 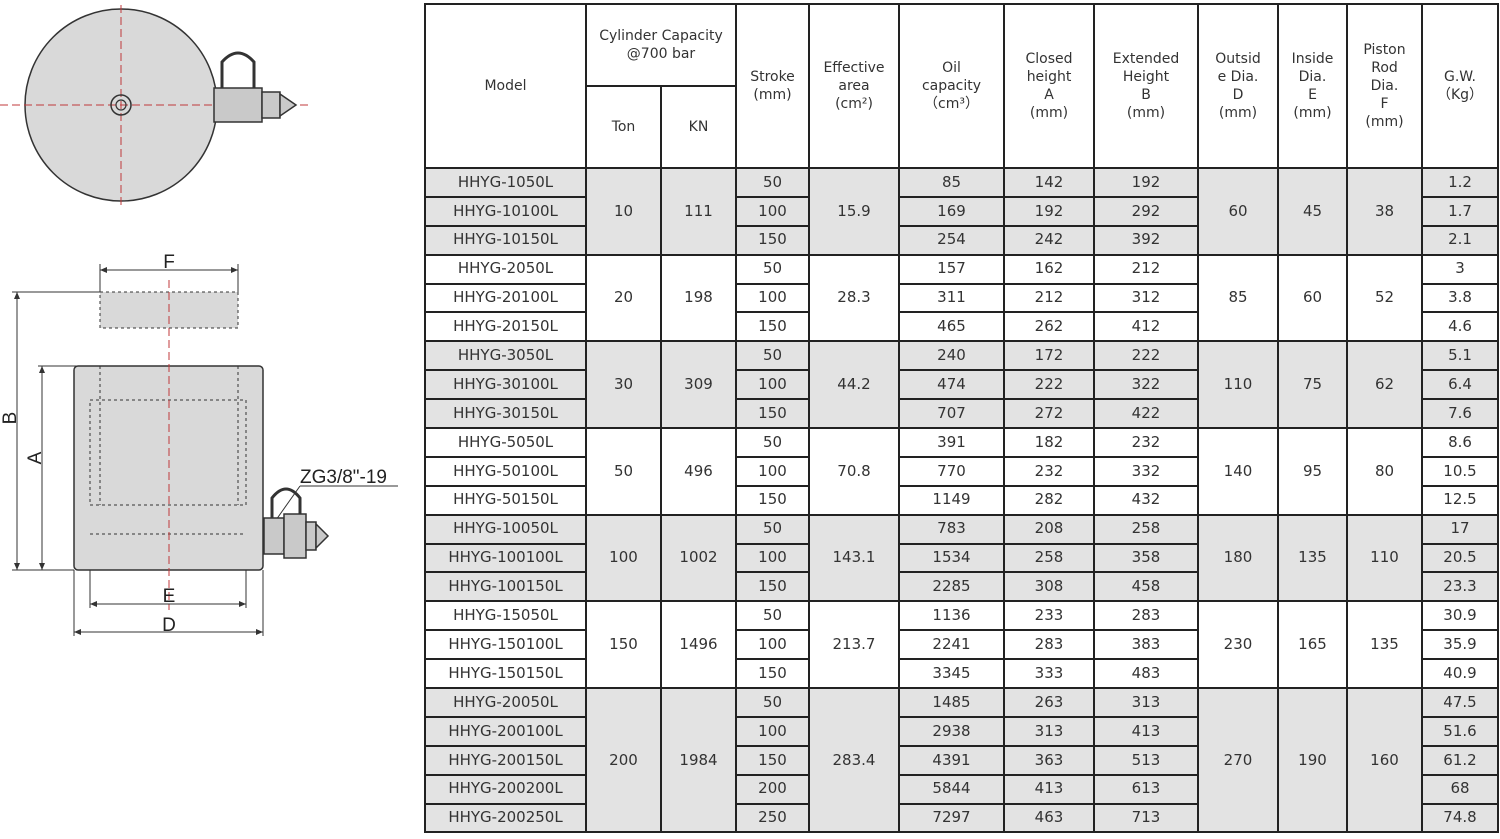 What do you see at coordinates (1146, 529) in the screenshot?
I see `cell-extended-height: 258` at bounding box center [1146, 529].